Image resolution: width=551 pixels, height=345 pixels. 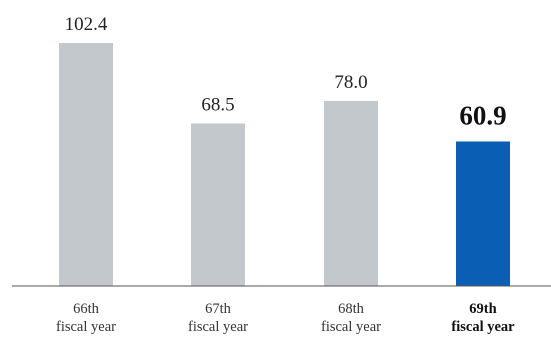 I want to click on category-label-3-line-1: 68th, so click(x=351, y=309).